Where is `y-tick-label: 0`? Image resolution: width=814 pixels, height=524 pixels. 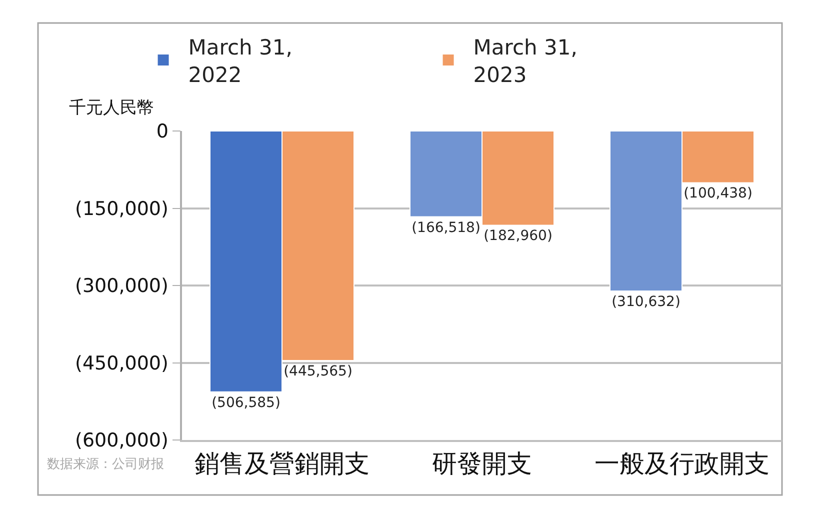 y-tick-label: 0 is located at coordinates (162, 131).